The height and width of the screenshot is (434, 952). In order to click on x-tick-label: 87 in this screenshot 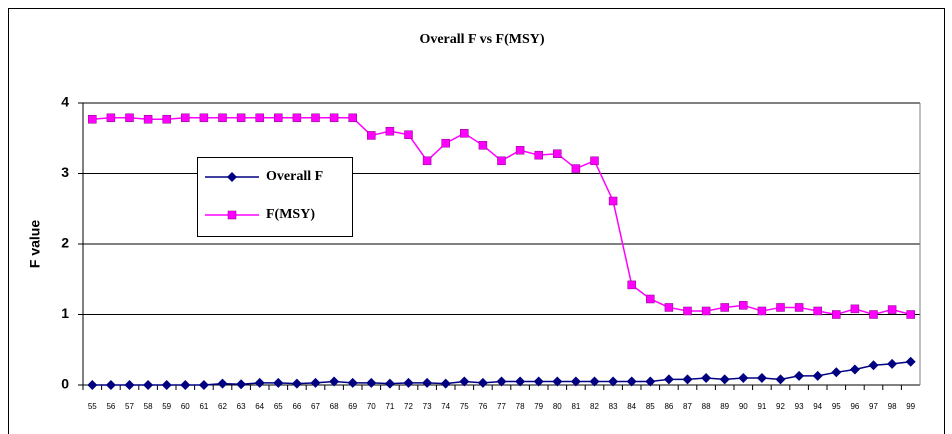, I will do `click(687, 406)`.